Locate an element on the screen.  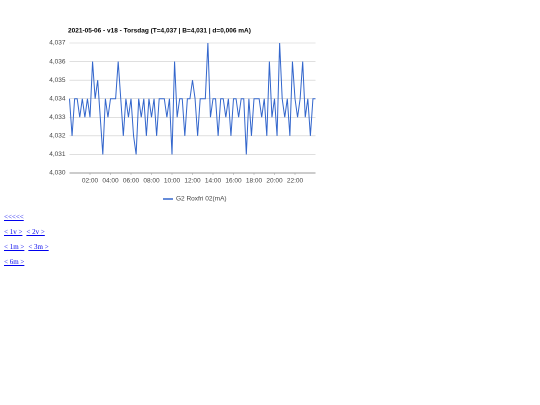
link-row: < 1m > < 3m > is located at coordinates (28, 250).